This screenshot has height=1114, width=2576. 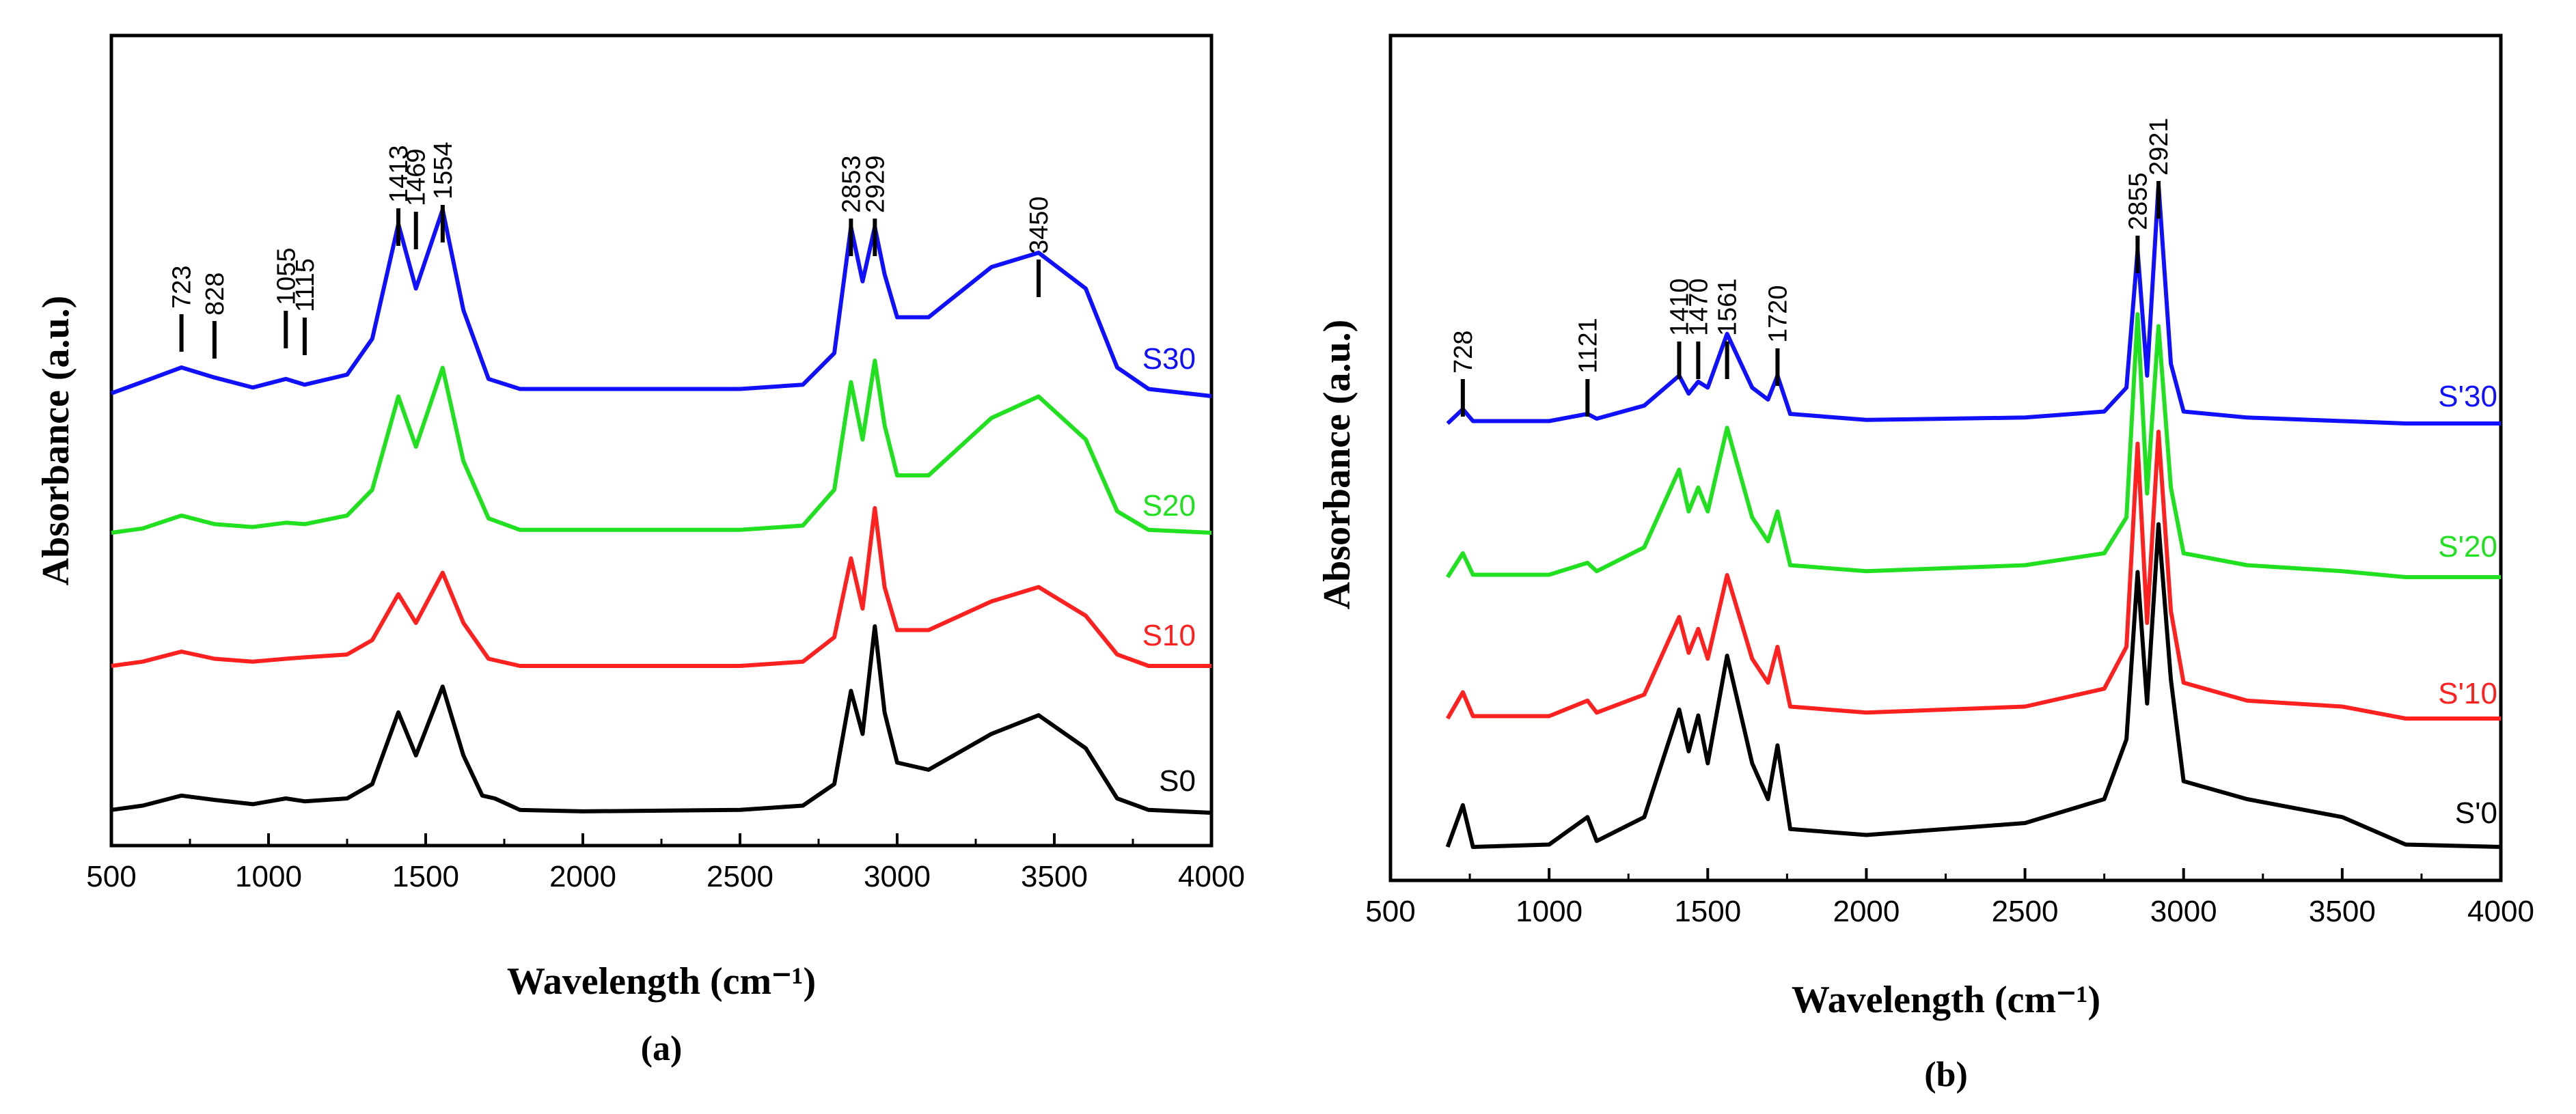 What do you see at coordinates (661, 447) in the screenshot?
I see `series-line-s20` at bounding box center [661, 447].